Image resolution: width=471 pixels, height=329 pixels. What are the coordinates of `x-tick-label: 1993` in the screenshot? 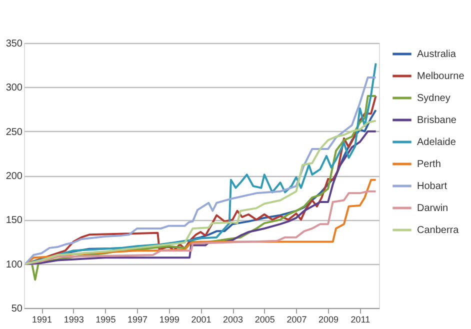 It's located at (74, 319).